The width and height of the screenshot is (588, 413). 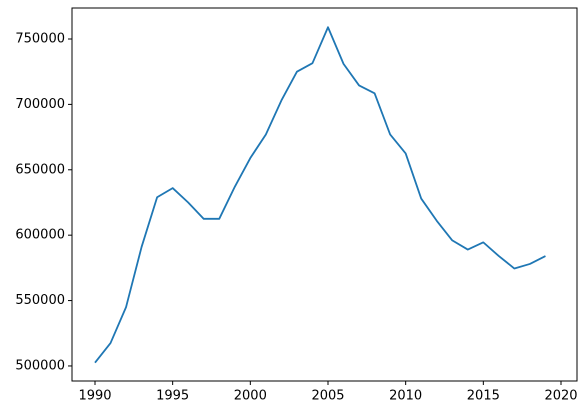 I want to click on x-tick-label: 2020, so click(x=560, y=396).